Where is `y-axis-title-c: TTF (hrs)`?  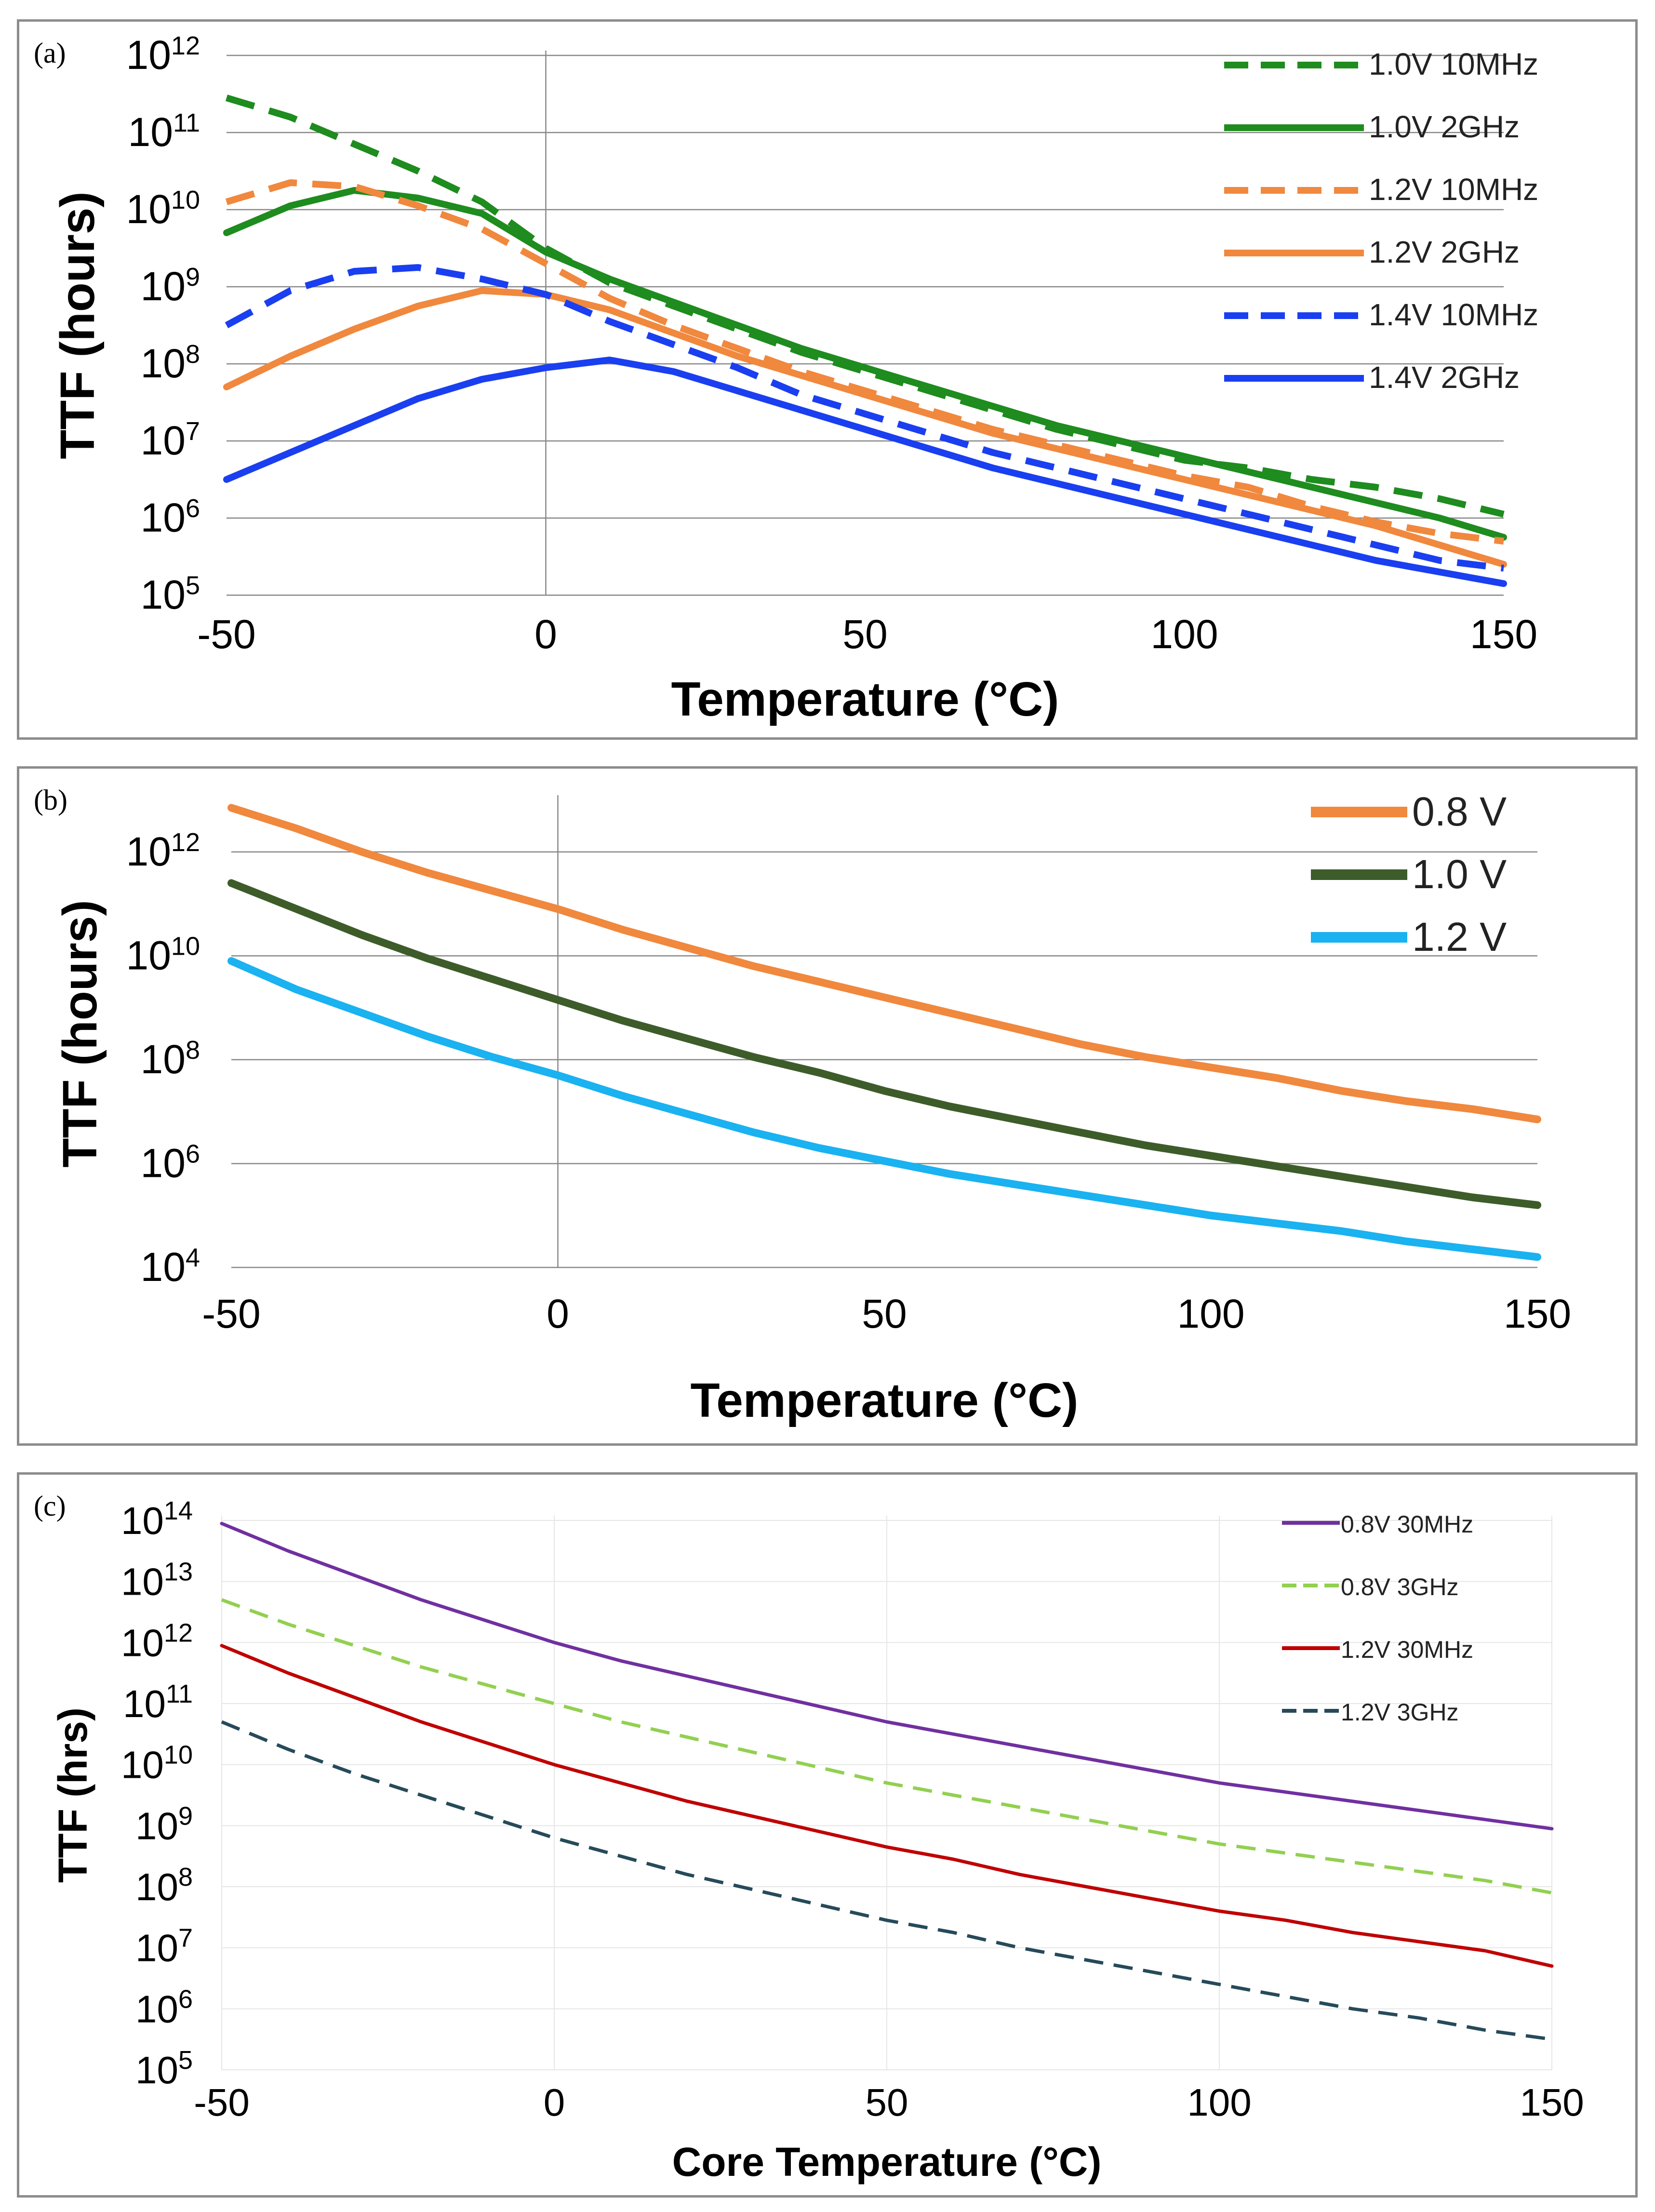 y-axis-title-c: TTF (hrs) is located at coordinates (72, 1795).